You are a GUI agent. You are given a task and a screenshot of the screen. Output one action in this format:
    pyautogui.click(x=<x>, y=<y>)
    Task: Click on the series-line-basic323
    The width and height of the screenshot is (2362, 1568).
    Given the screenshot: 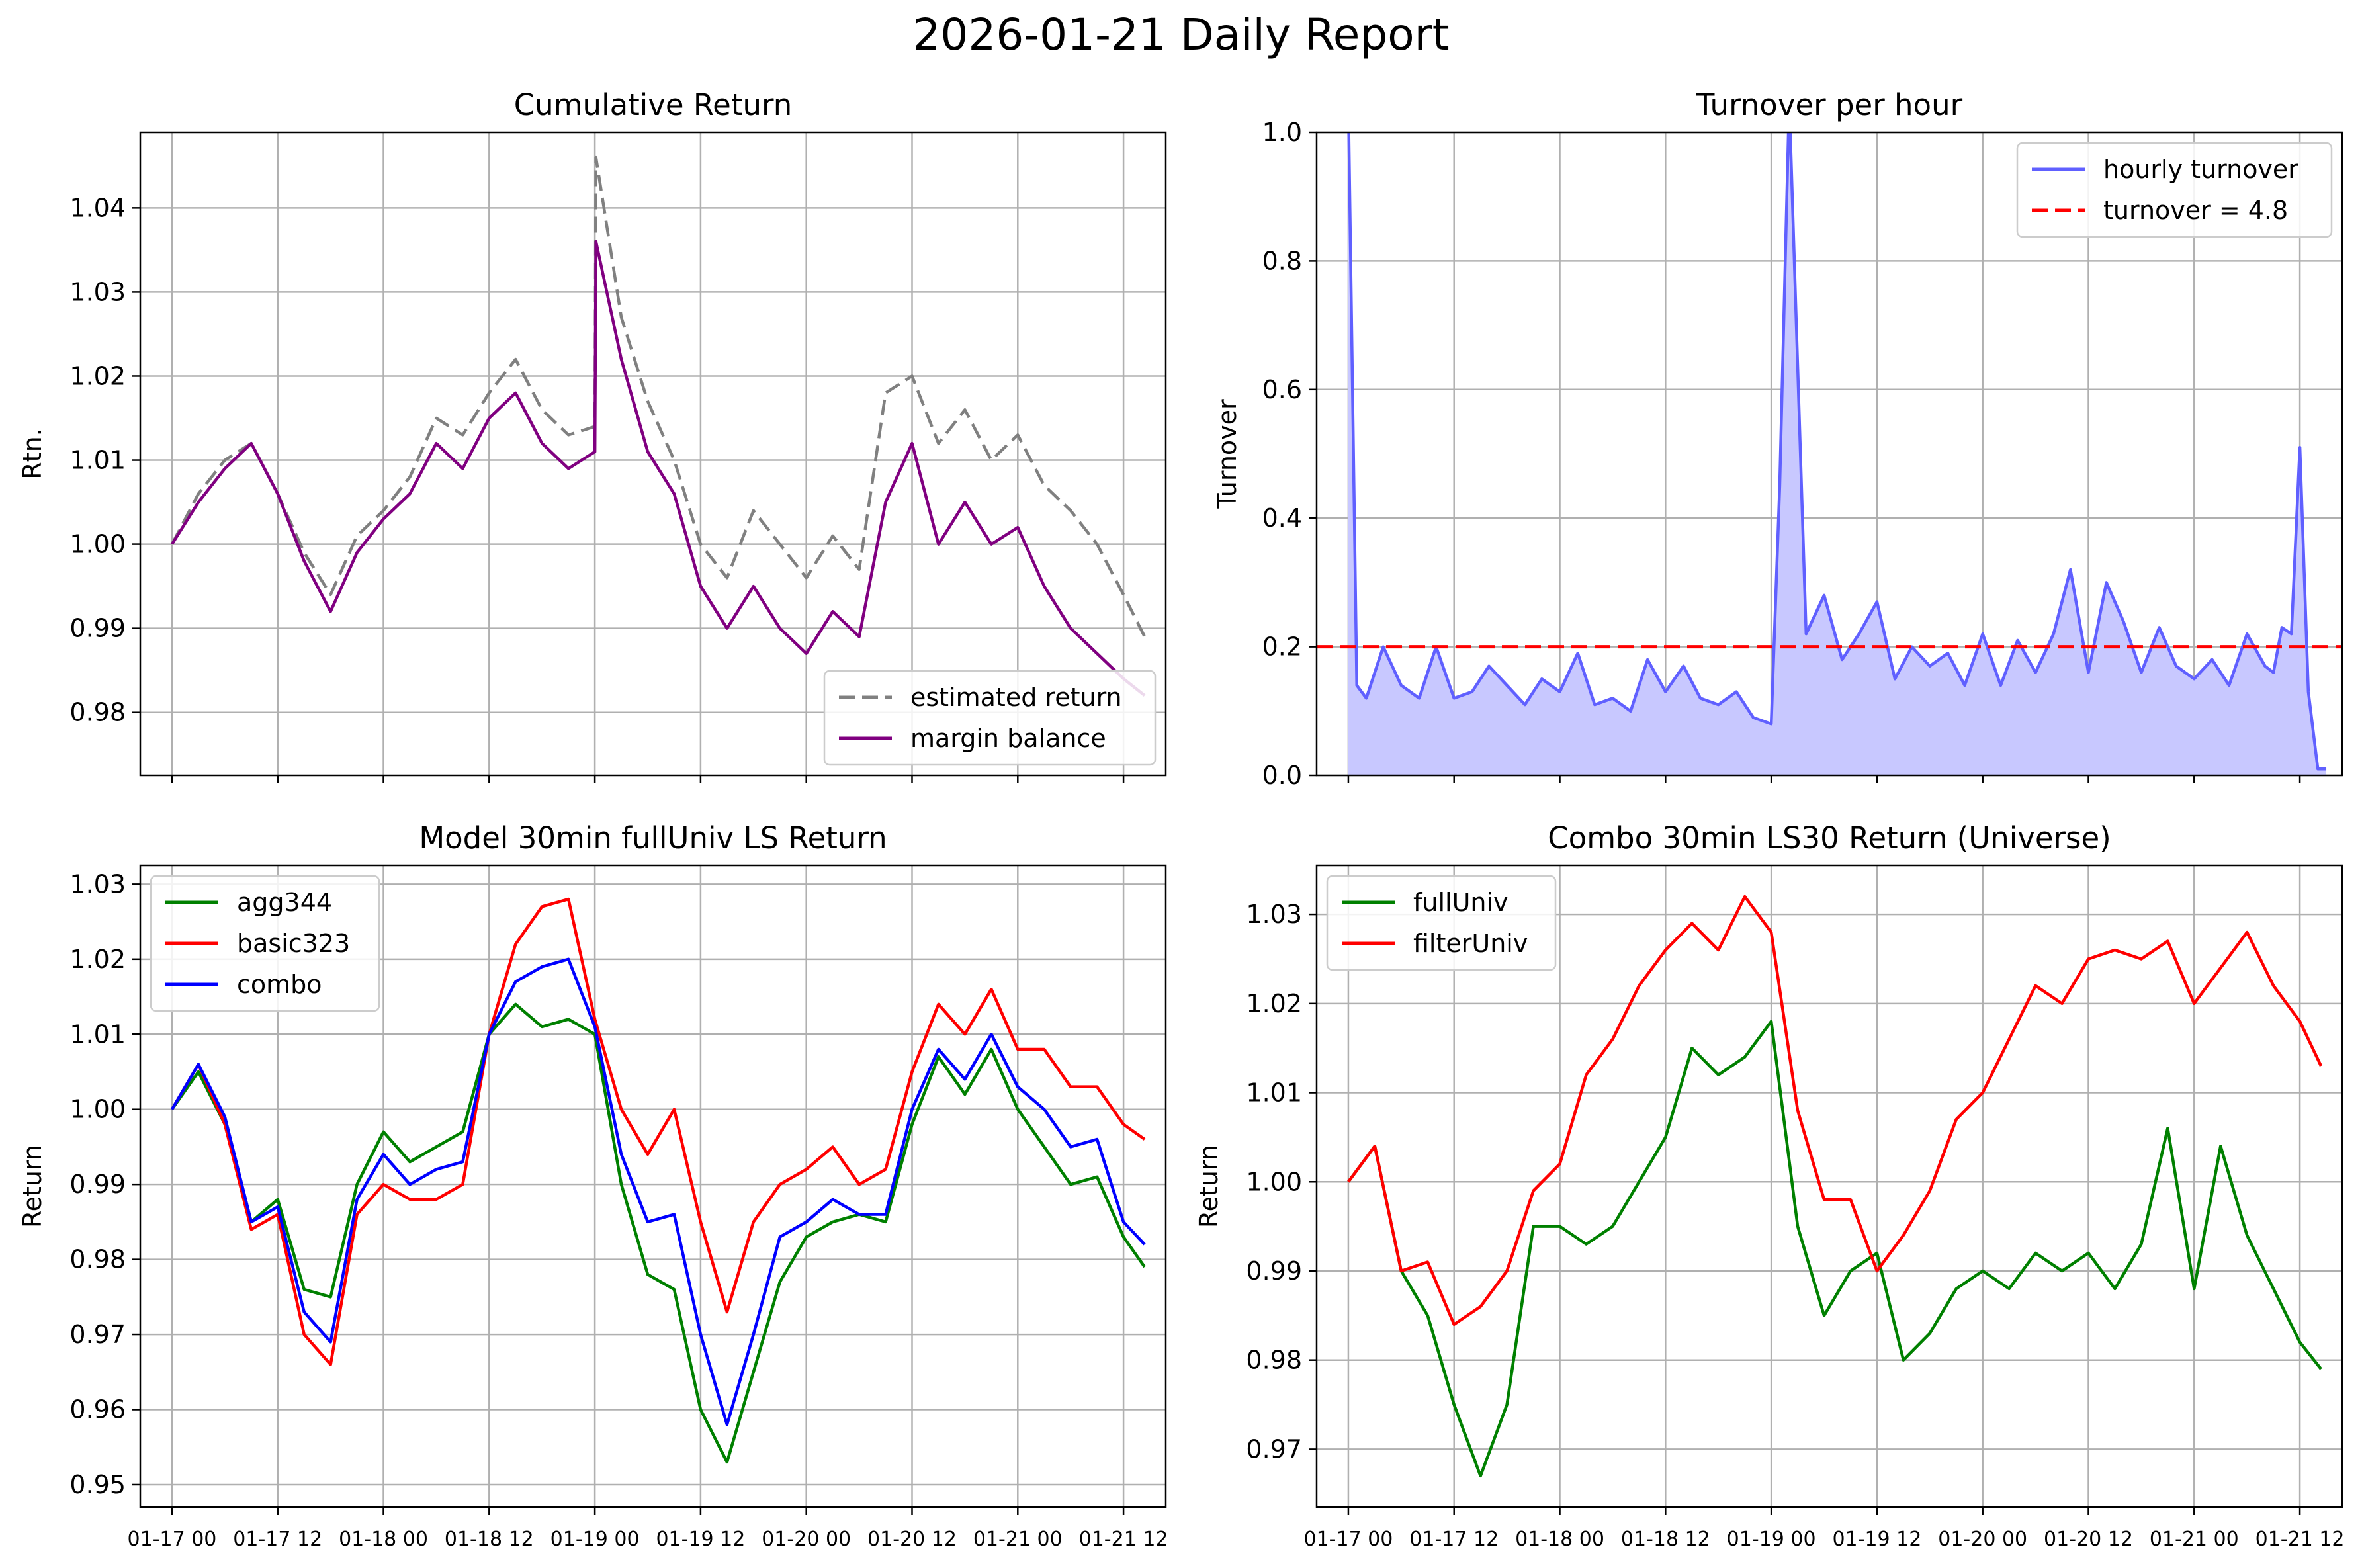 What is the action you would take?
    pyautogui.click(x=658, y=1131)
    